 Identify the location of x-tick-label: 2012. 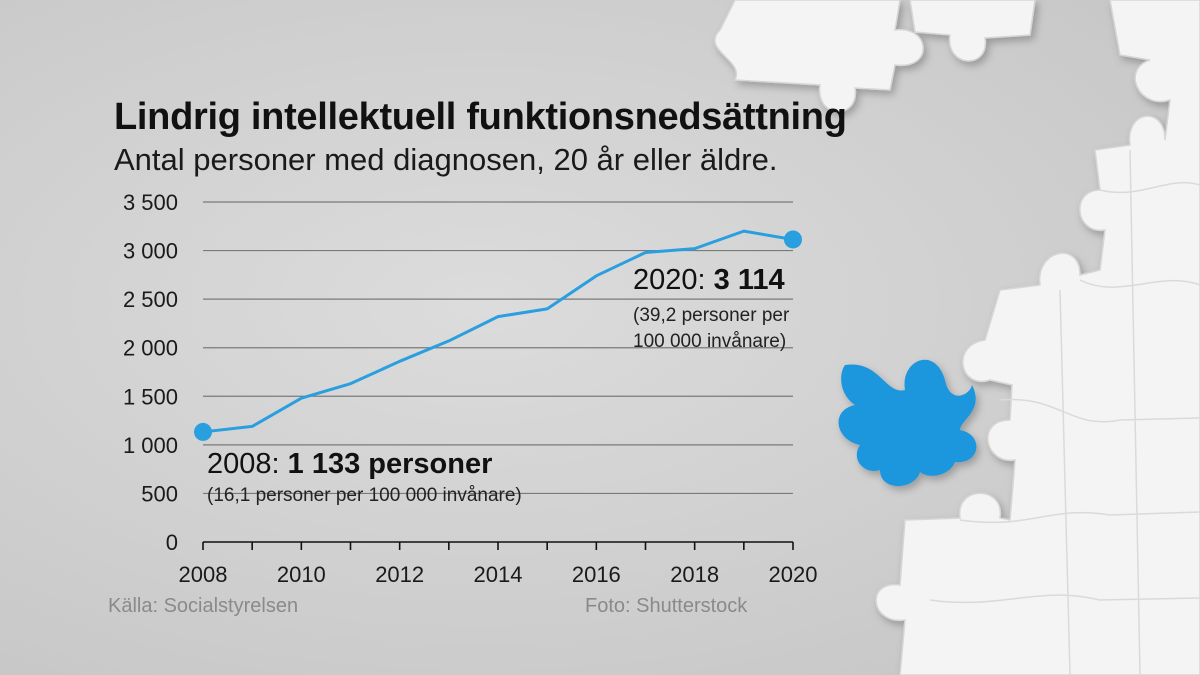
(399, 574).